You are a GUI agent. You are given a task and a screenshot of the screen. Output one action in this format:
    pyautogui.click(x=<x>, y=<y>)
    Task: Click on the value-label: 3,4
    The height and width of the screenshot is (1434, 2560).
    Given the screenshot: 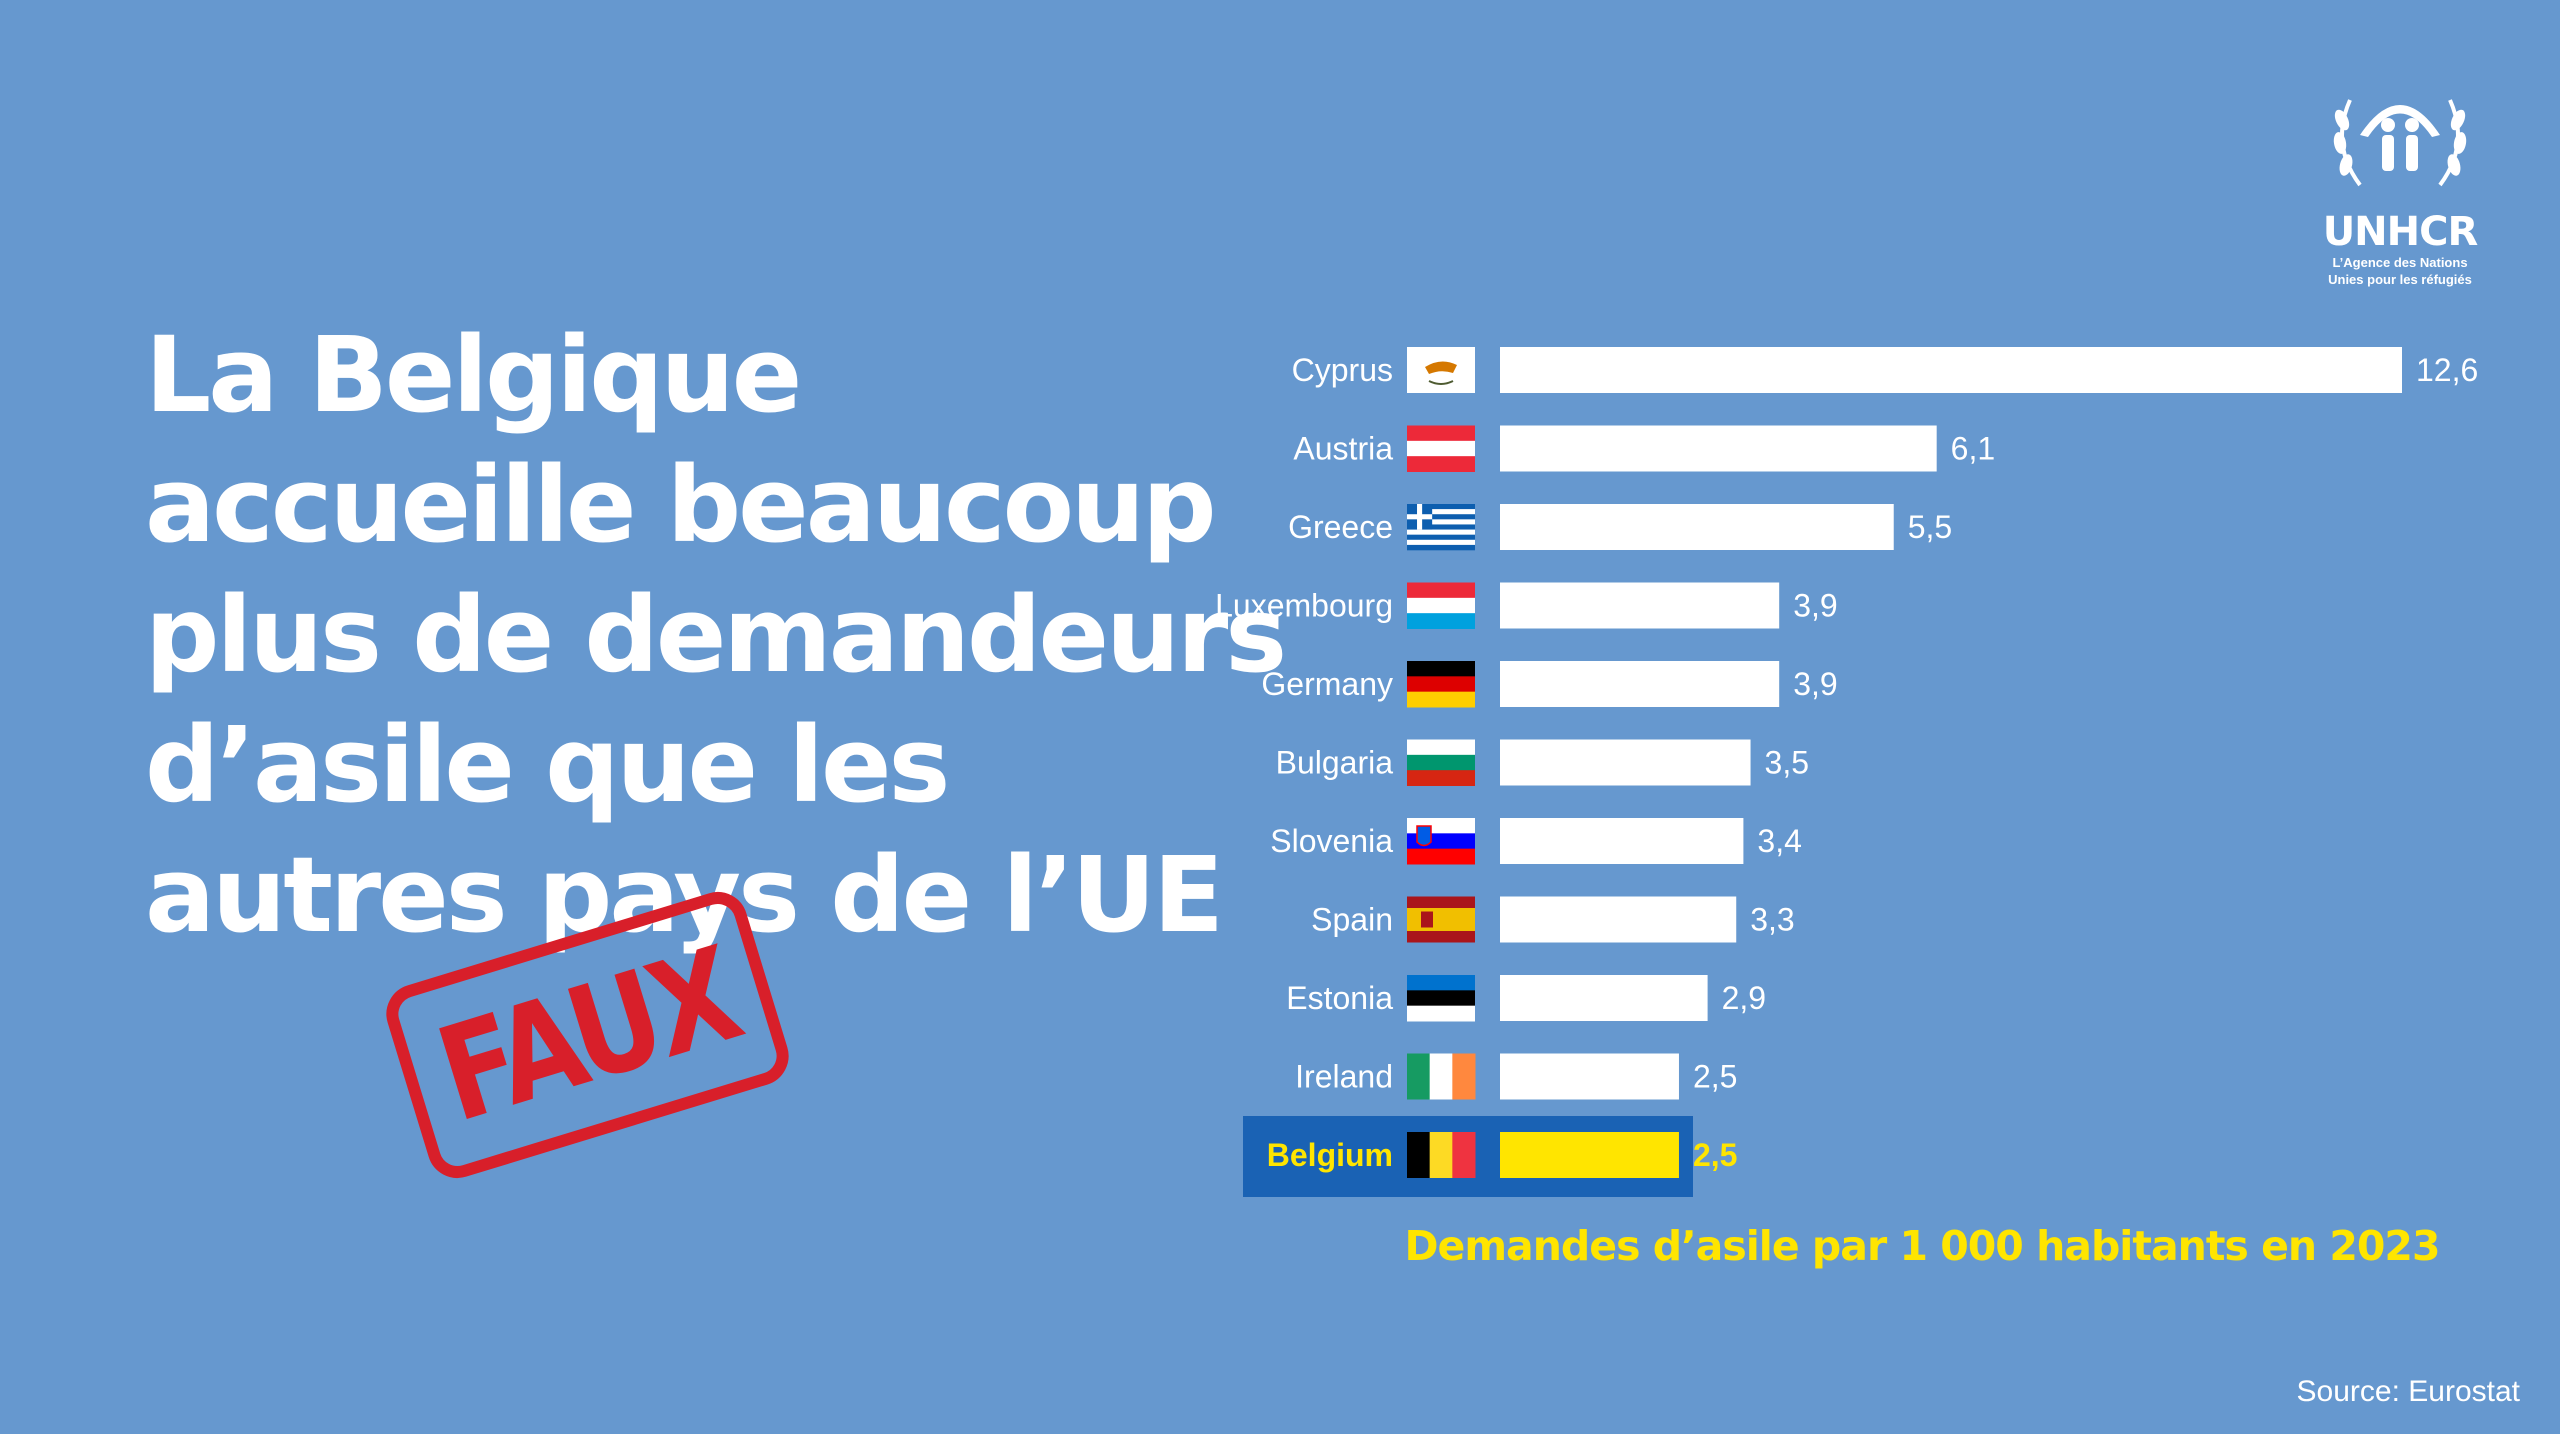 What is the action you would take?
    pyautogui.click(x=1779, y=841)
    